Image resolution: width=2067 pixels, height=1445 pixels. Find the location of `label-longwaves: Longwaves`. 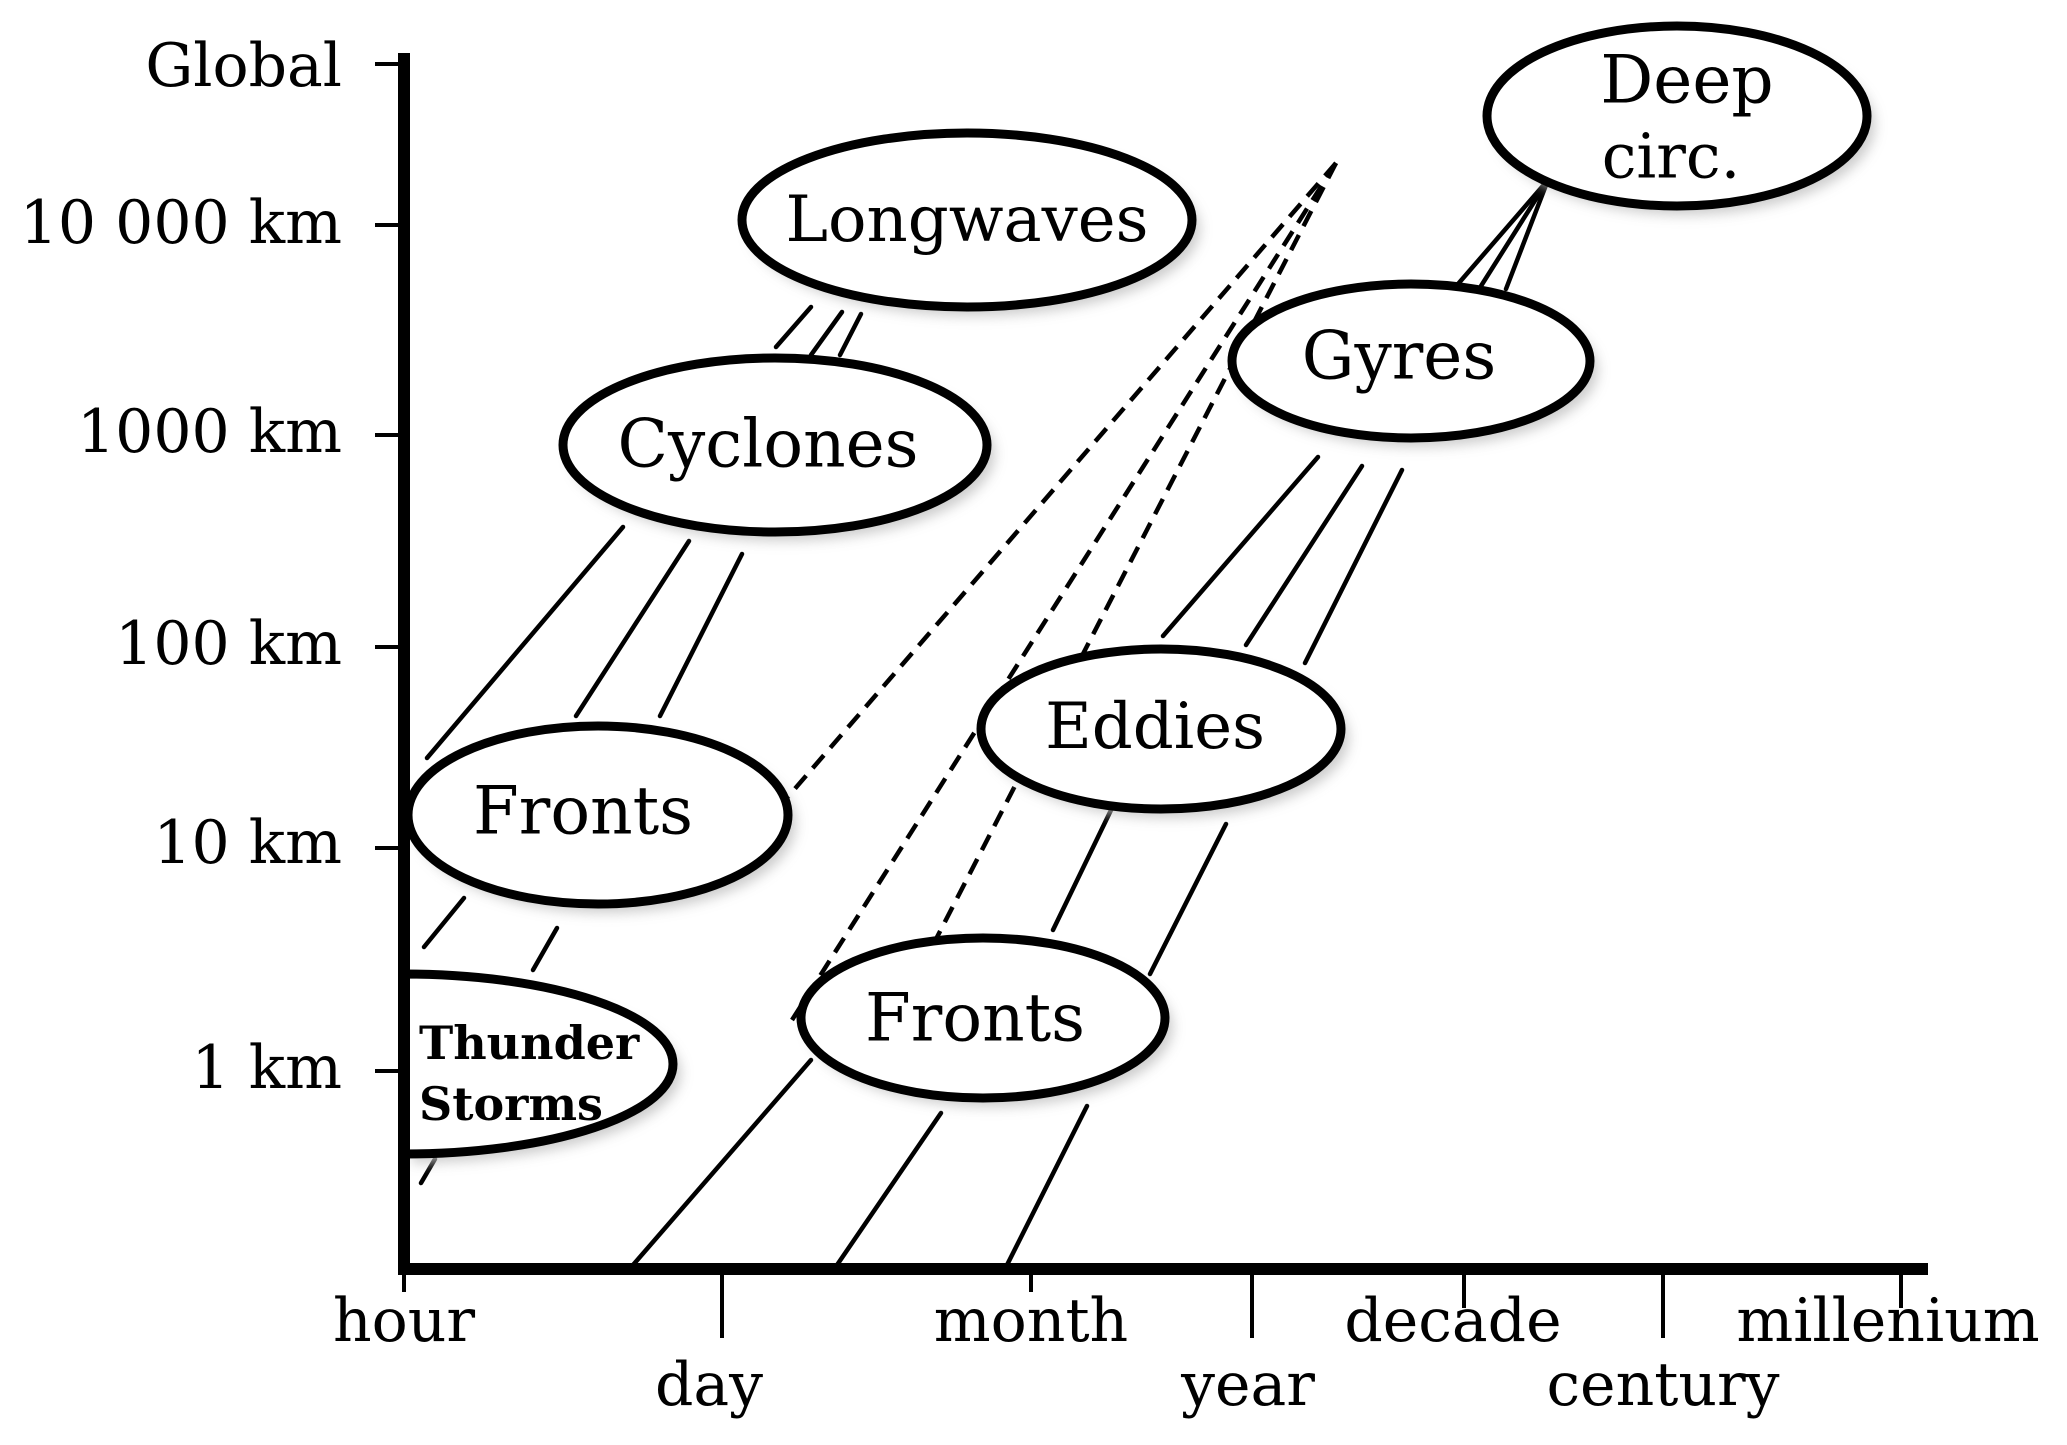

label-longwaves: Longwaves is located at coordinates (966, 220).